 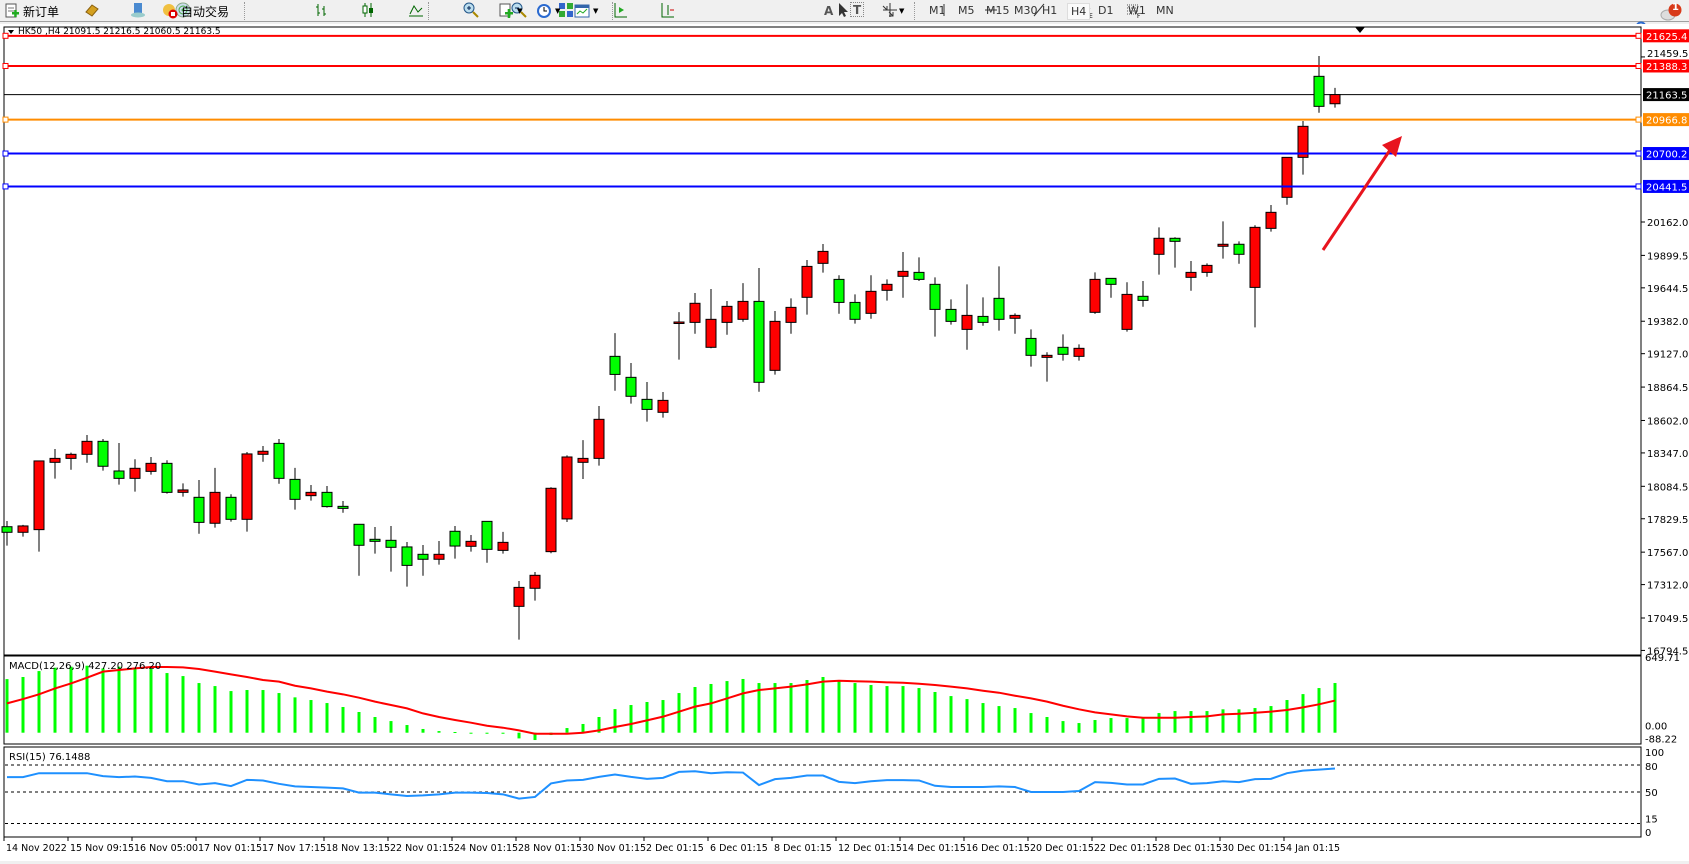 I want to click on timeframe-mn: MN, so click(x=1165, y=10).